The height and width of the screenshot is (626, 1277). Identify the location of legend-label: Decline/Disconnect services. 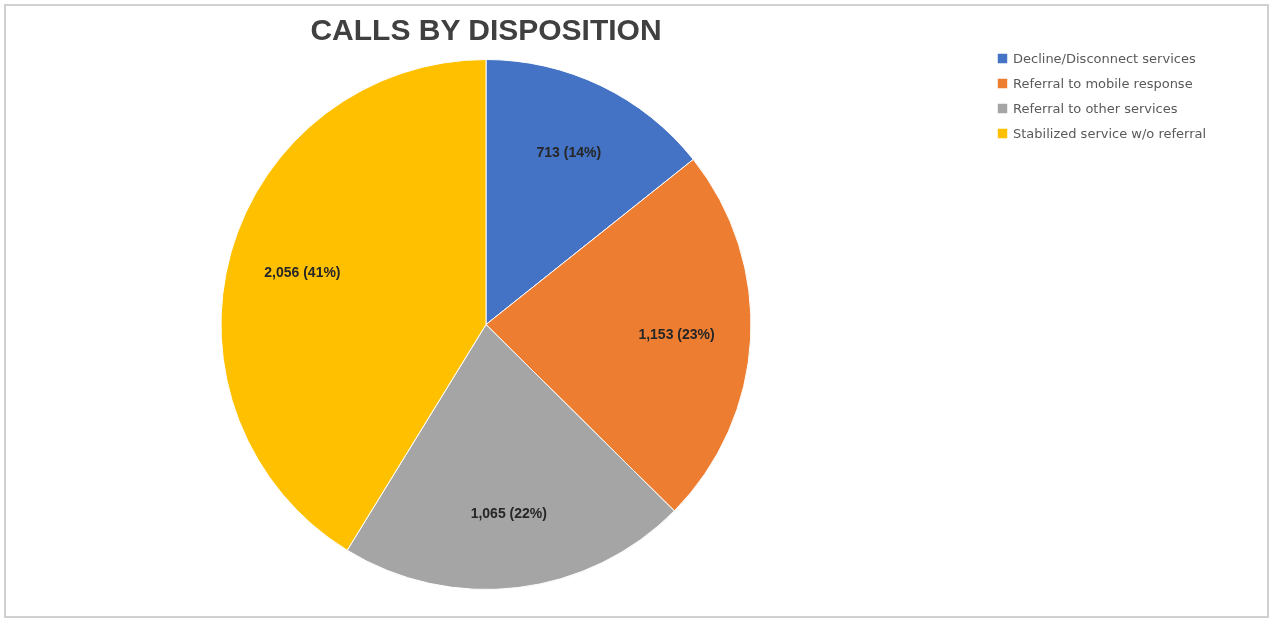
(1104, 58).